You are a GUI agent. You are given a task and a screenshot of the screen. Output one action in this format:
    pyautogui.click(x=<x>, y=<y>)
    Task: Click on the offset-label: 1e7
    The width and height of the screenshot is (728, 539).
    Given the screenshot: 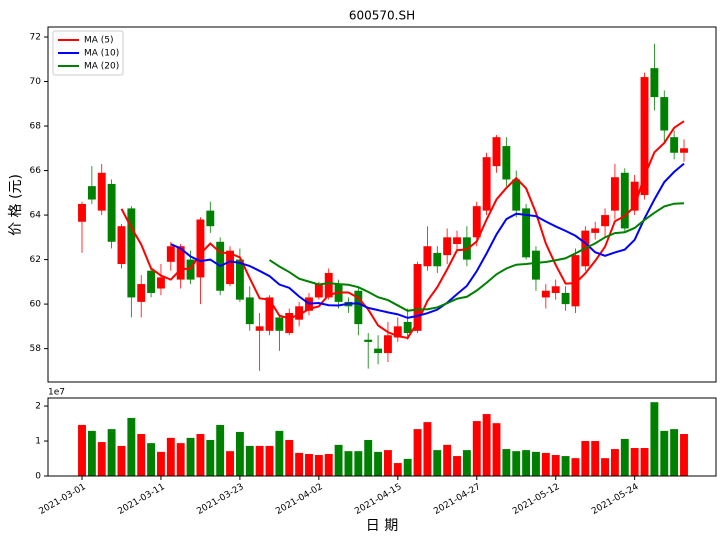 What is the action you would take?
    pyautogui.click(x=56, y=393)
    